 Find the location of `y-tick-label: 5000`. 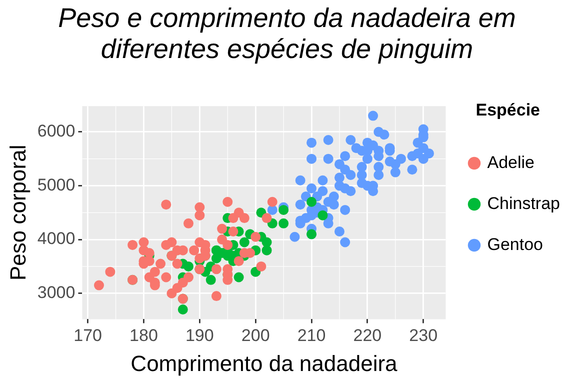

y-tick-label: 5000 is located at coordinates (56, 184).